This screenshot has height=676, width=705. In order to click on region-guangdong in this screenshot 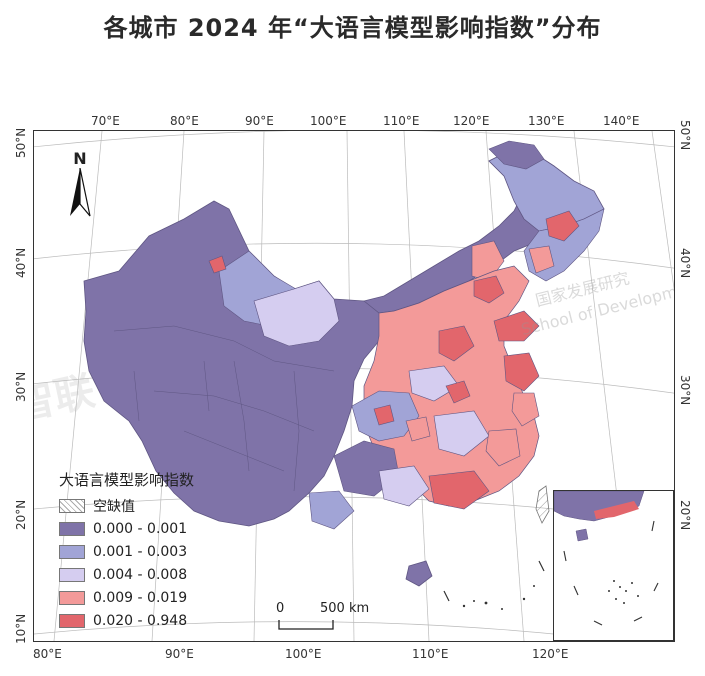, I will do `click(459, 490)`.